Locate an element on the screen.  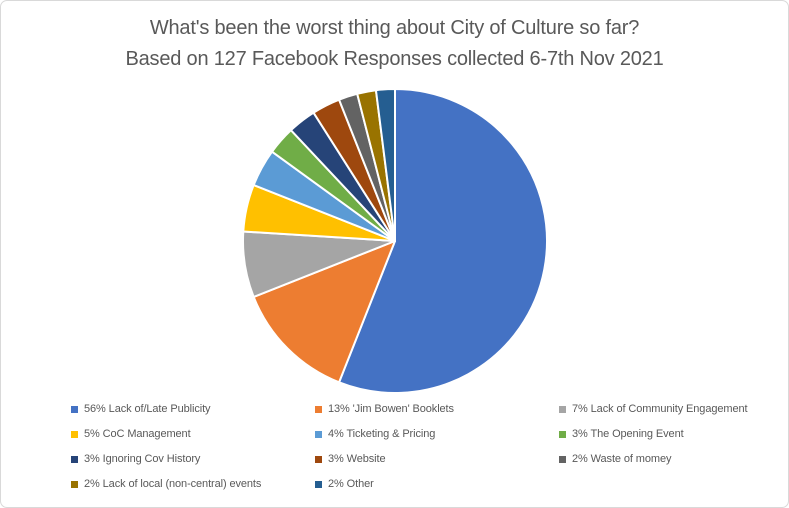
legend-label: 3% Website is located at coordinates (357, 459).